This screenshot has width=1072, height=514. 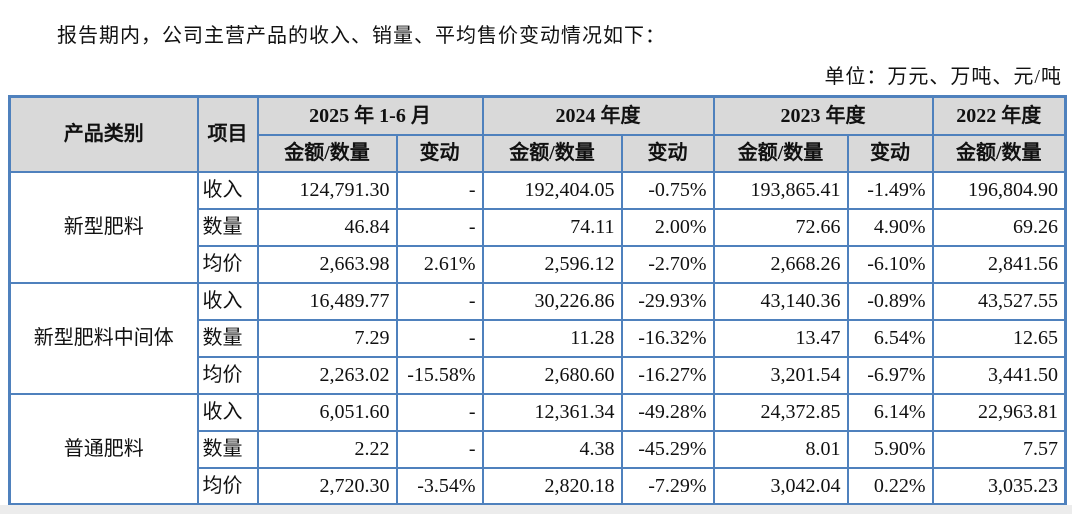 What do you see at coordinates (943, 77) in the screenshot?
I see `unit-note: 单位：万元、万吨、元/吨` at bounding box center [943, 77].